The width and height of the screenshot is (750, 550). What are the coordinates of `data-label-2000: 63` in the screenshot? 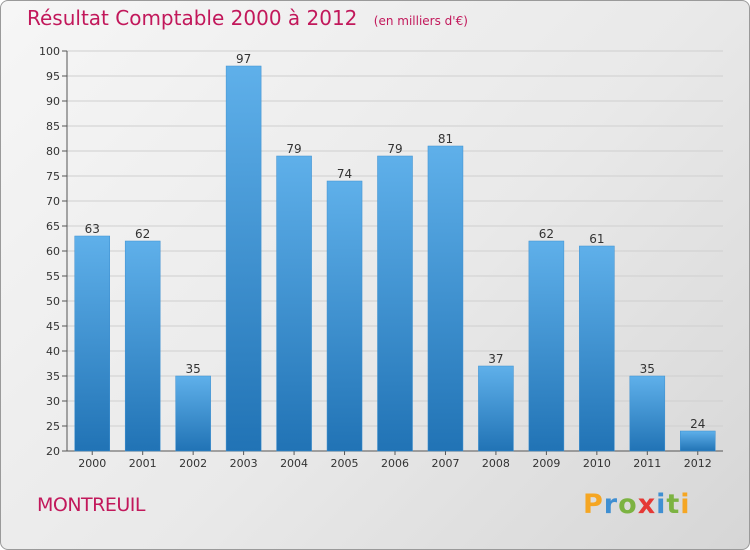 It's located at (92, 229).